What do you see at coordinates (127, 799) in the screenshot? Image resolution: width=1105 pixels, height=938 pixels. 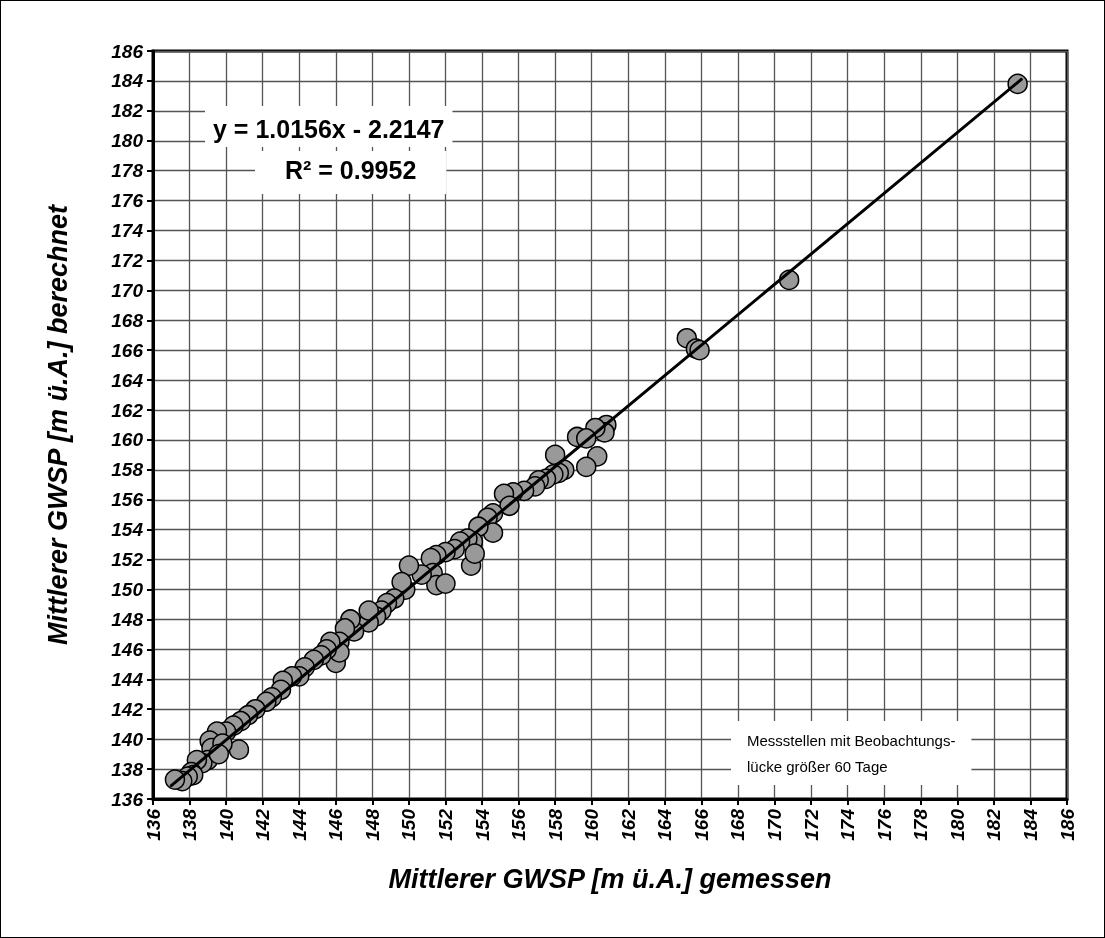 I see `y-tick-label: 136` at bounding box center [127, 799].